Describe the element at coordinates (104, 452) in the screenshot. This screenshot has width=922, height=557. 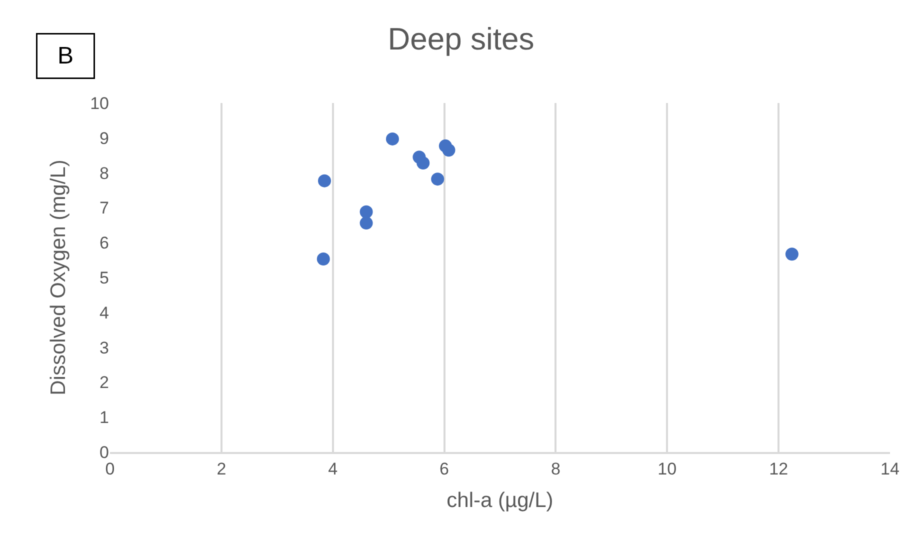
I see `y-tick-label: 0` at that location.